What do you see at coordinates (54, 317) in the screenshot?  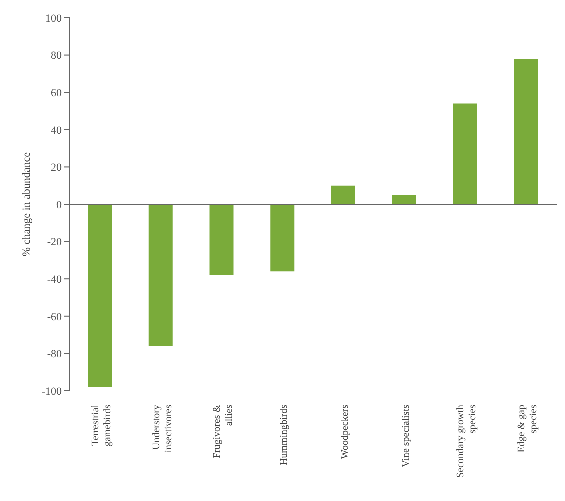 I see `y-tick-label: -60` at bounding box center [54, 317].